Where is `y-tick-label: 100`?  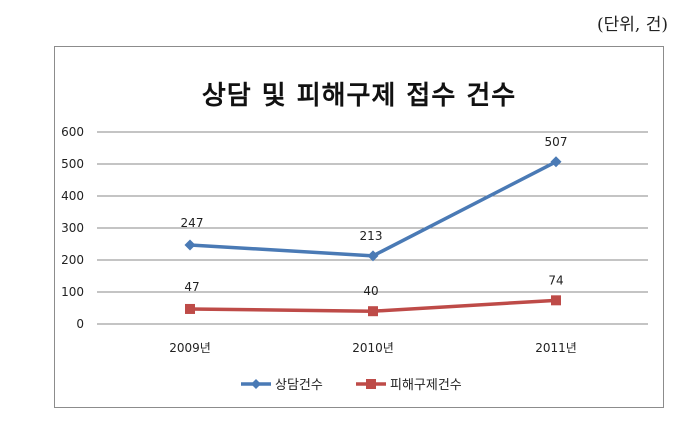
y-tick-label: 100 is located at coordinates (72, 292).